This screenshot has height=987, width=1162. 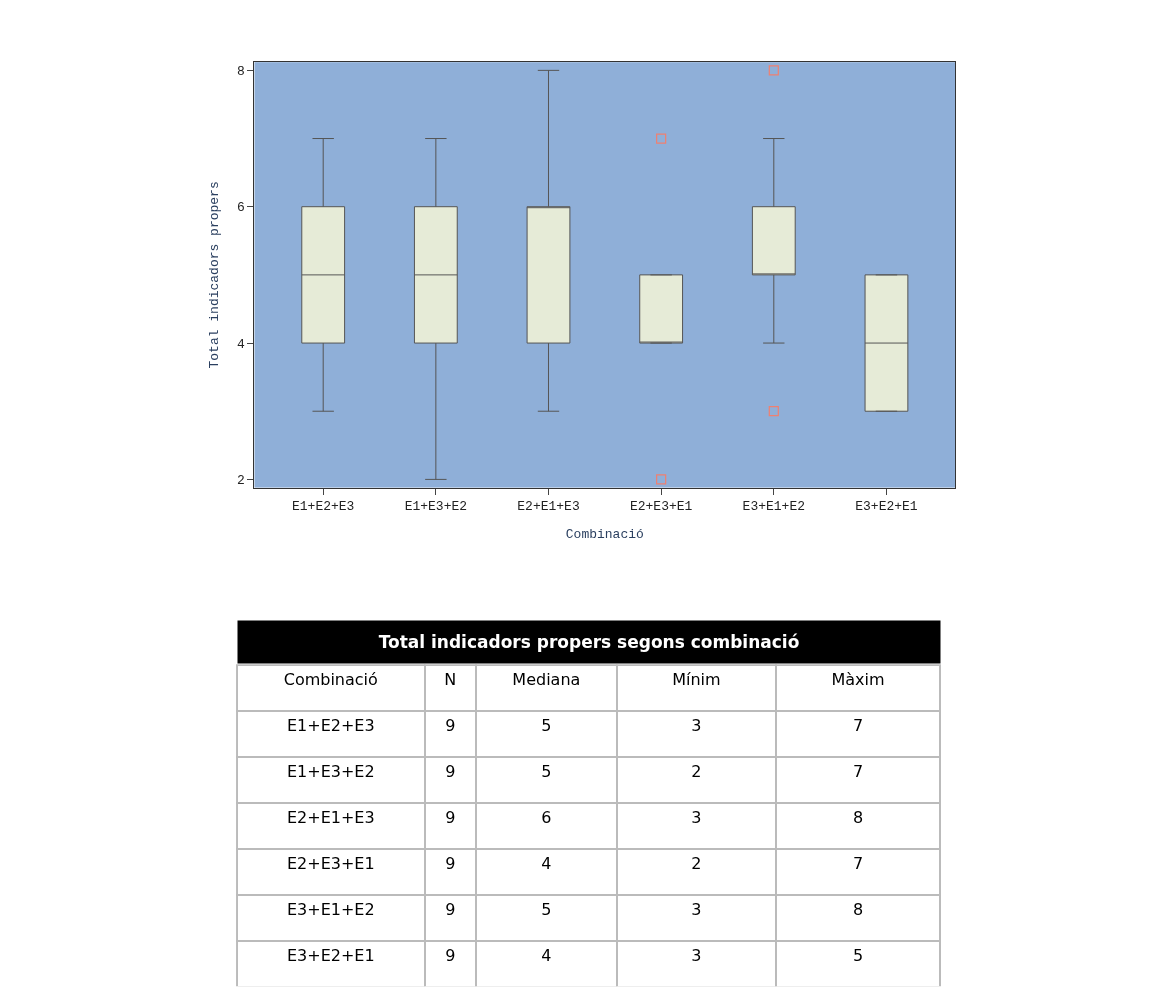 I want to click on category-label: E1+E2+E3, so click(x=330, y=726).